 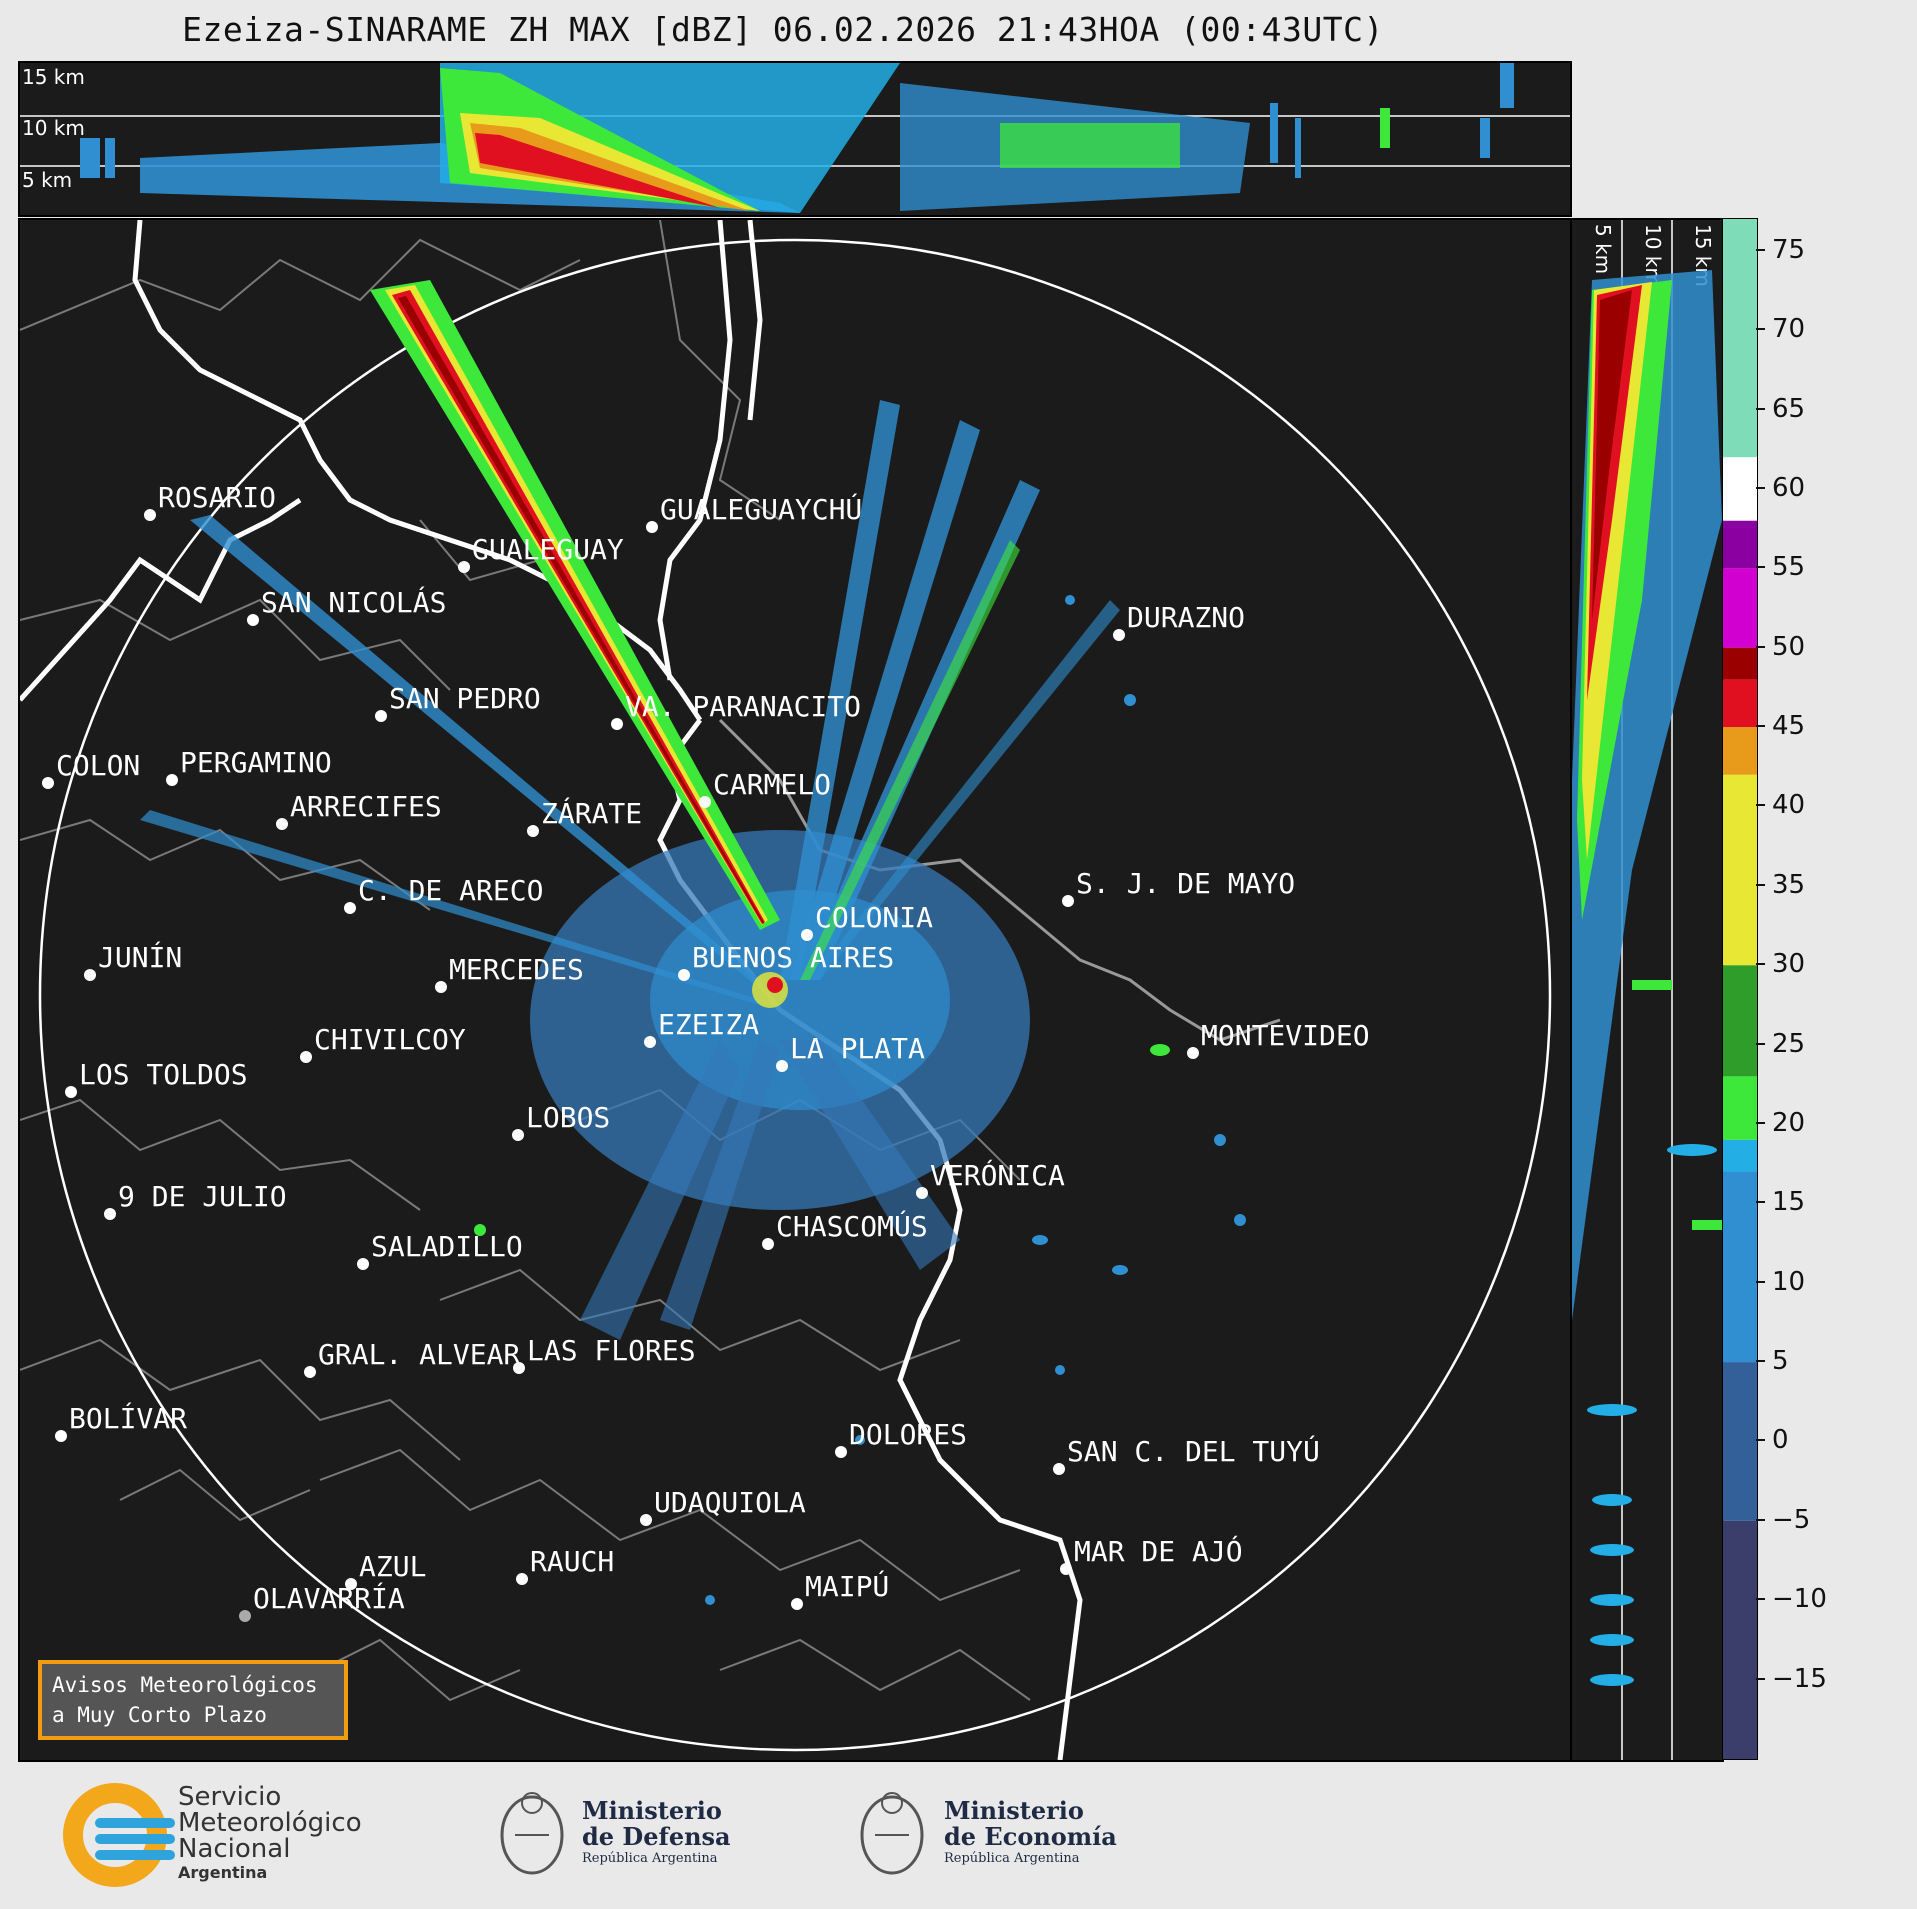 What do you see at coordinates (1780, 1361) in the screenshot?
I see `colorbar-tick-label: 5` at bounding box center [1780, 1361].